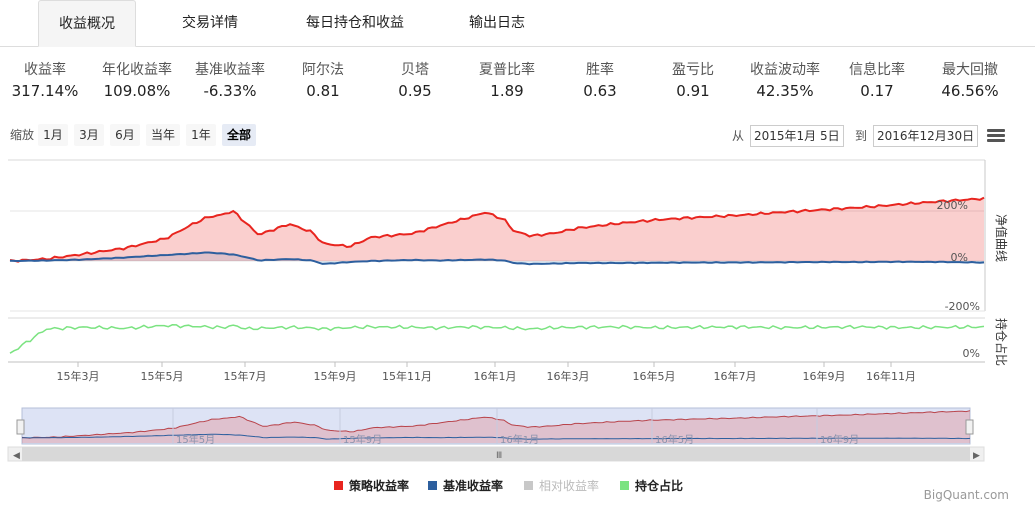 Image resolution: width=1035 pixels, height=511 pixels. I want to click on legend-item-position: 持仓占比, so click(651, 486).